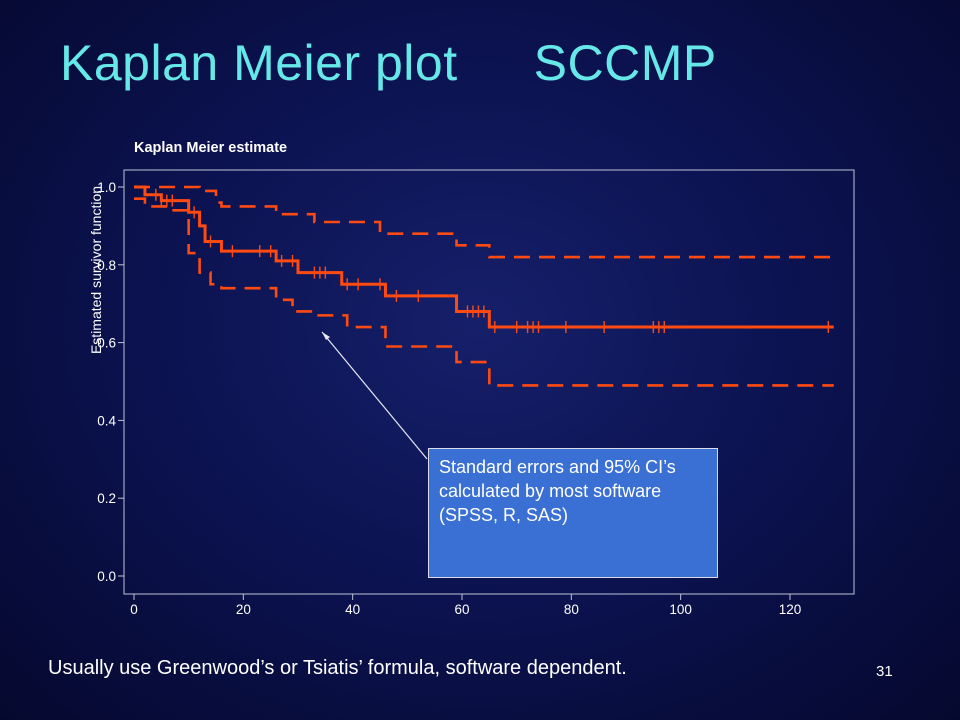 This screenshot has height=720, width=960. What do you see at coordinates (96, 270) in the screenshot?
I see `y-axis-label: Estimated survivor function` at bounding box center [96, 270].